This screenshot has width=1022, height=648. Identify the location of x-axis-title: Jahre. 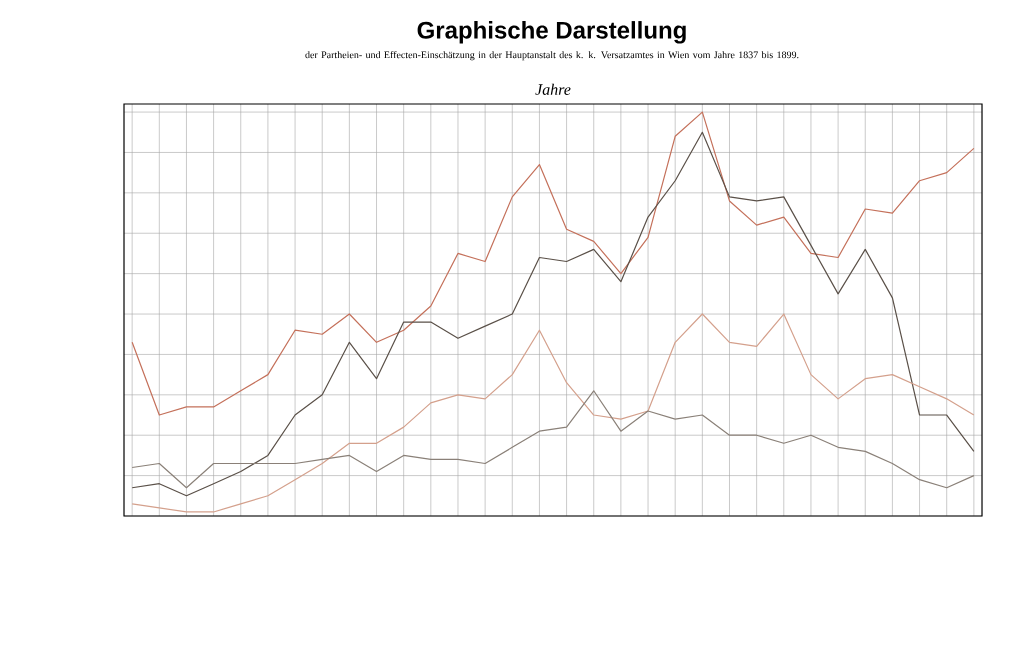
(553, 89).